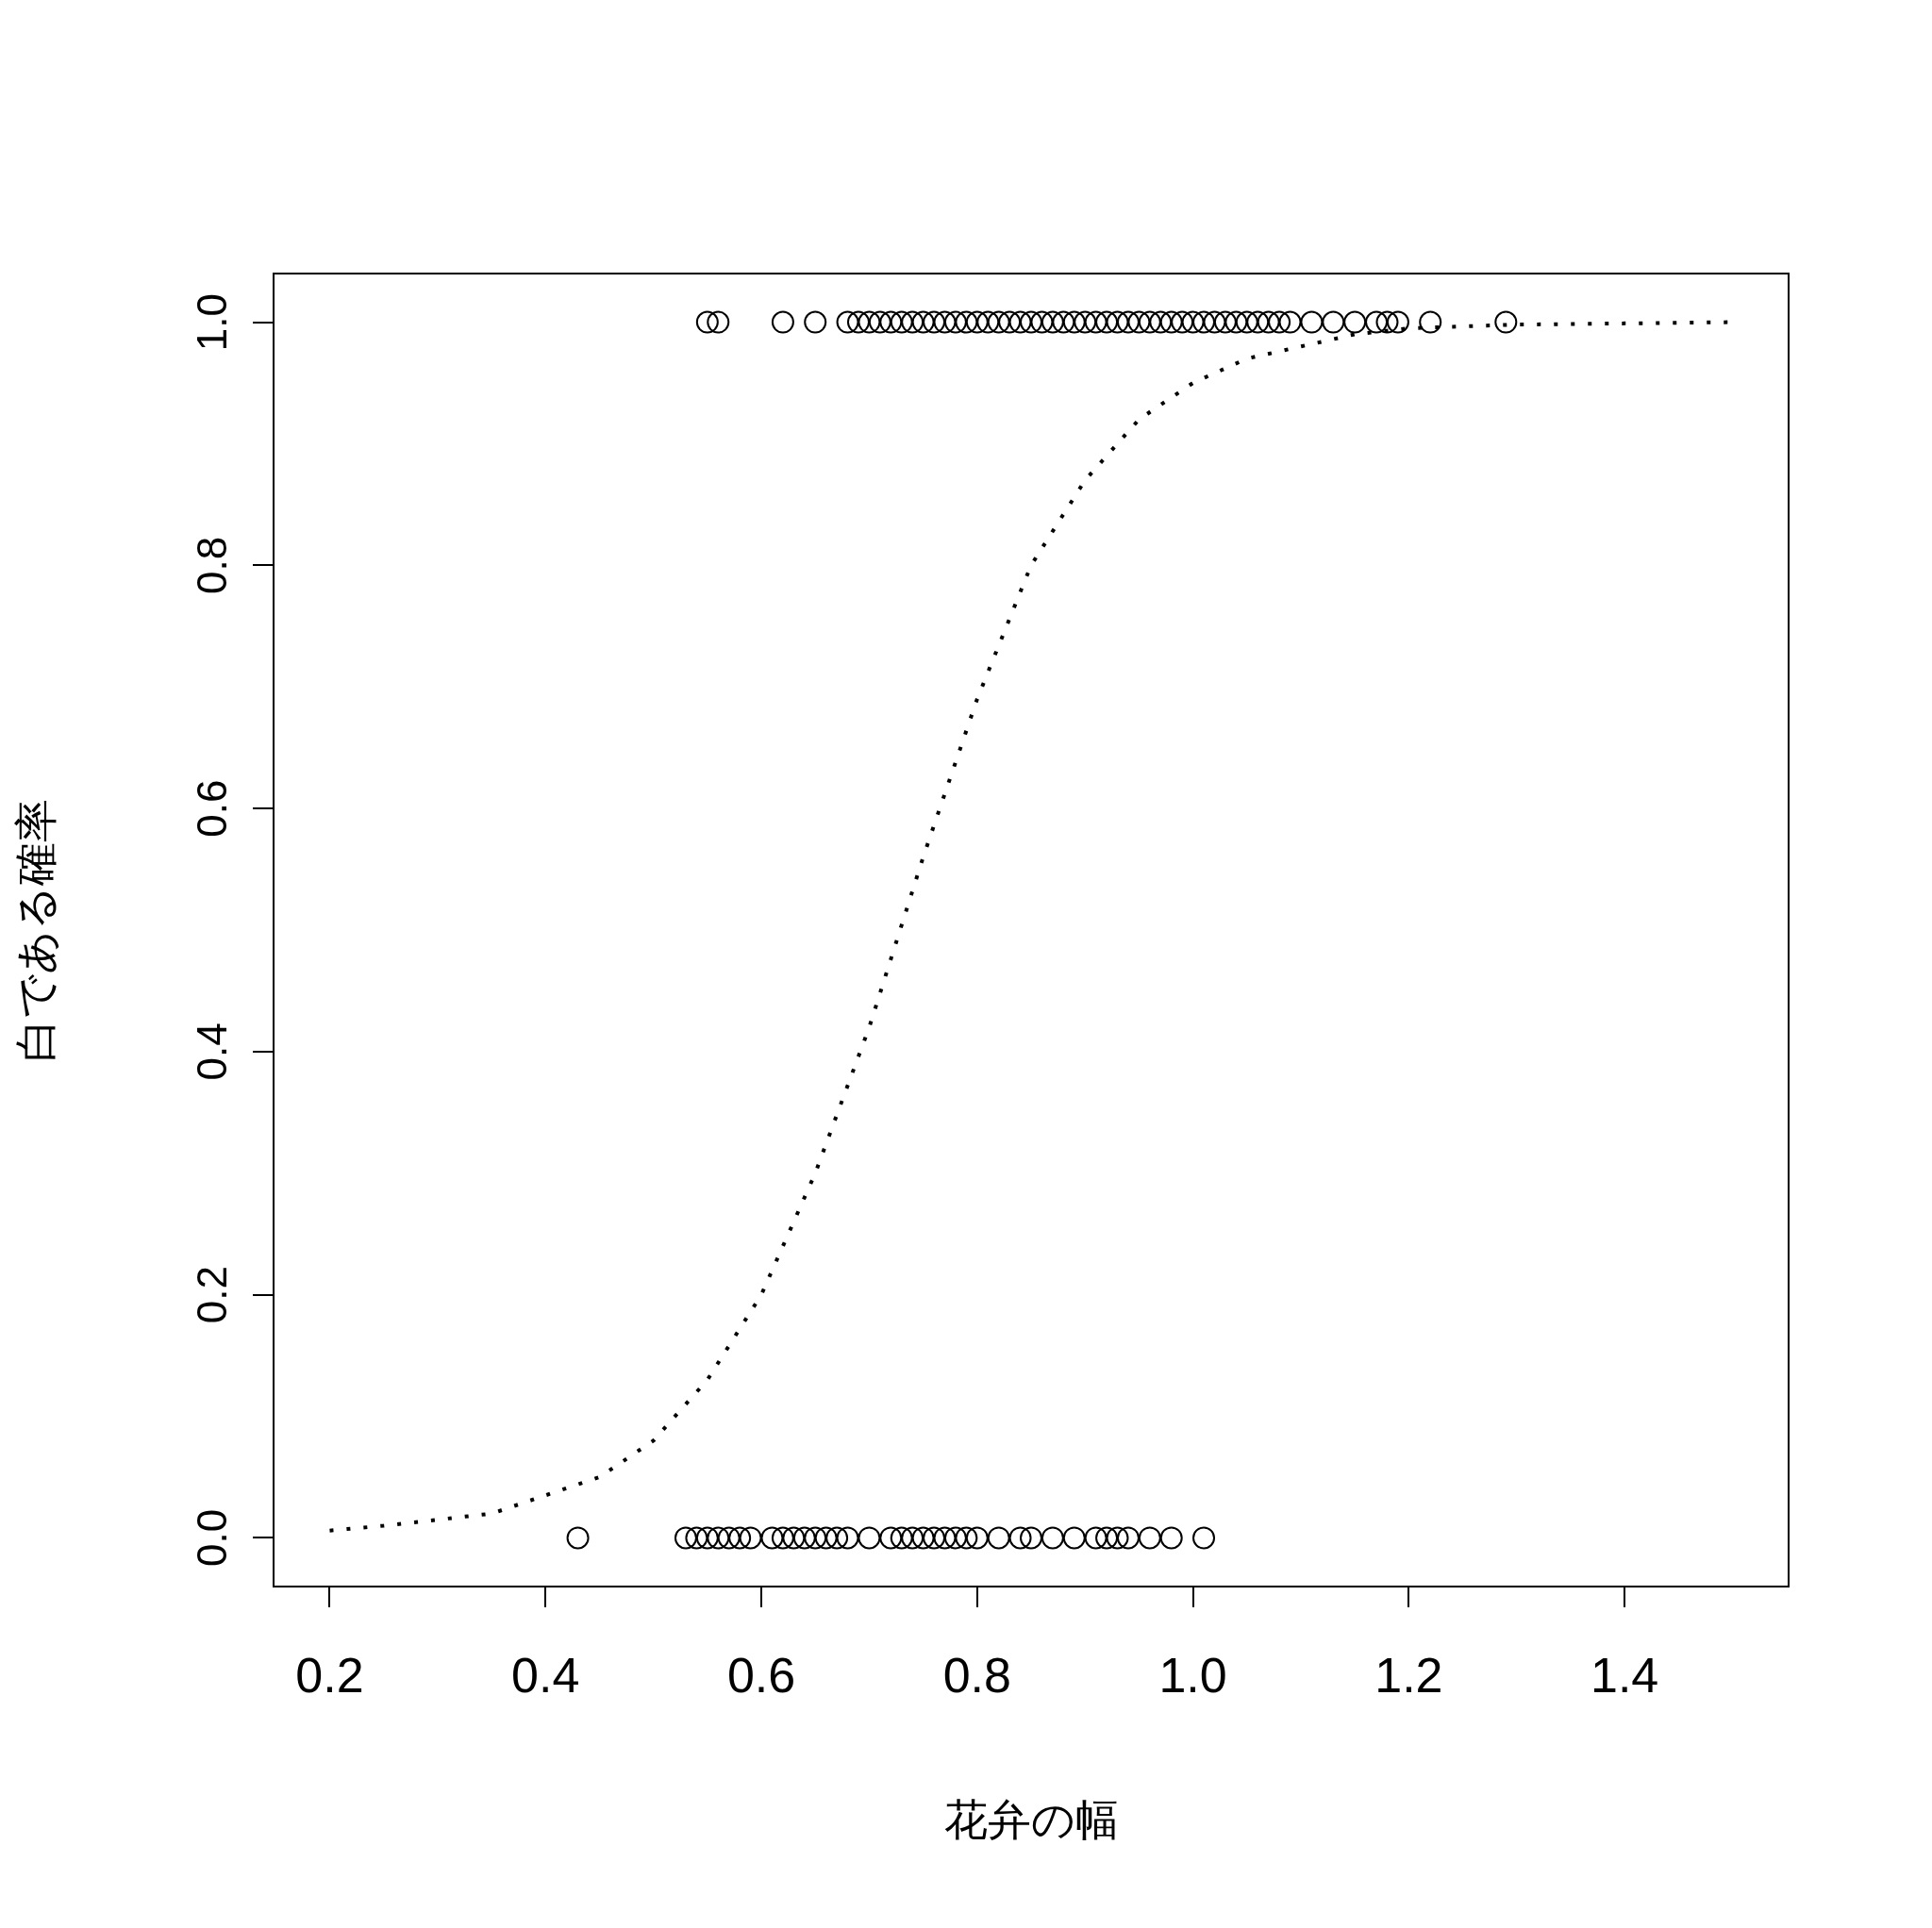 This screenshot has height=1928, width=1932. I want to click on x-tick-label: 0.4, so click(545, 1675).